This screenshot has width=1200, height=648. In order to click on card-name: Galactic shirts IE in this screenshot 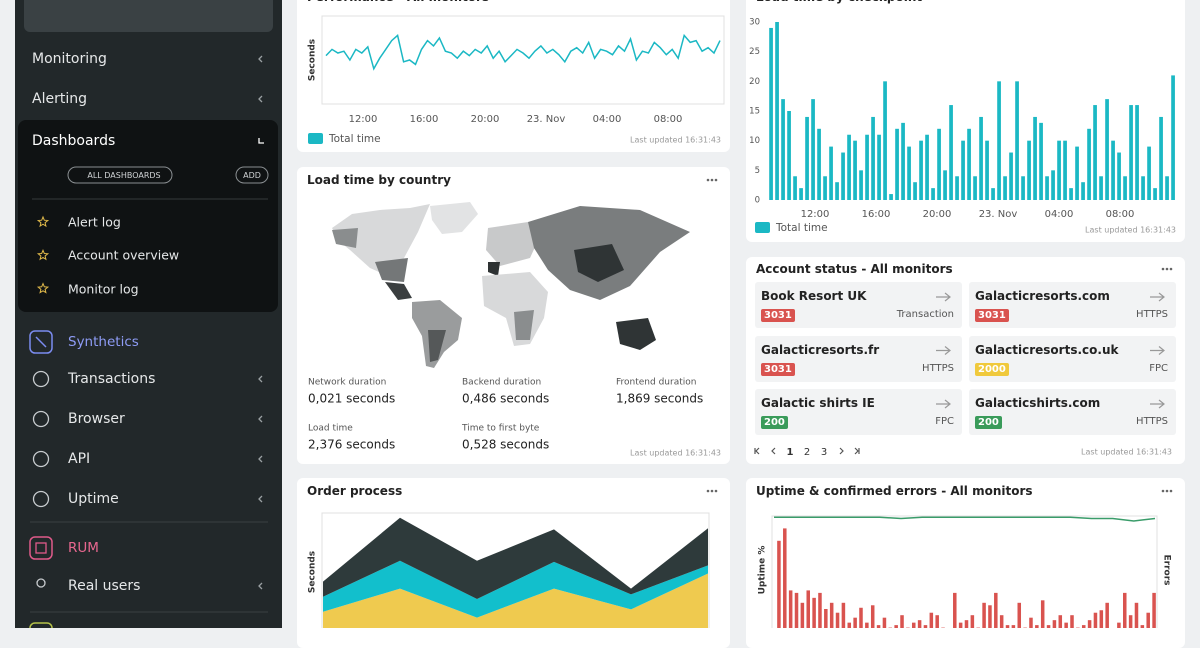, I will do `click(818, 403)`.